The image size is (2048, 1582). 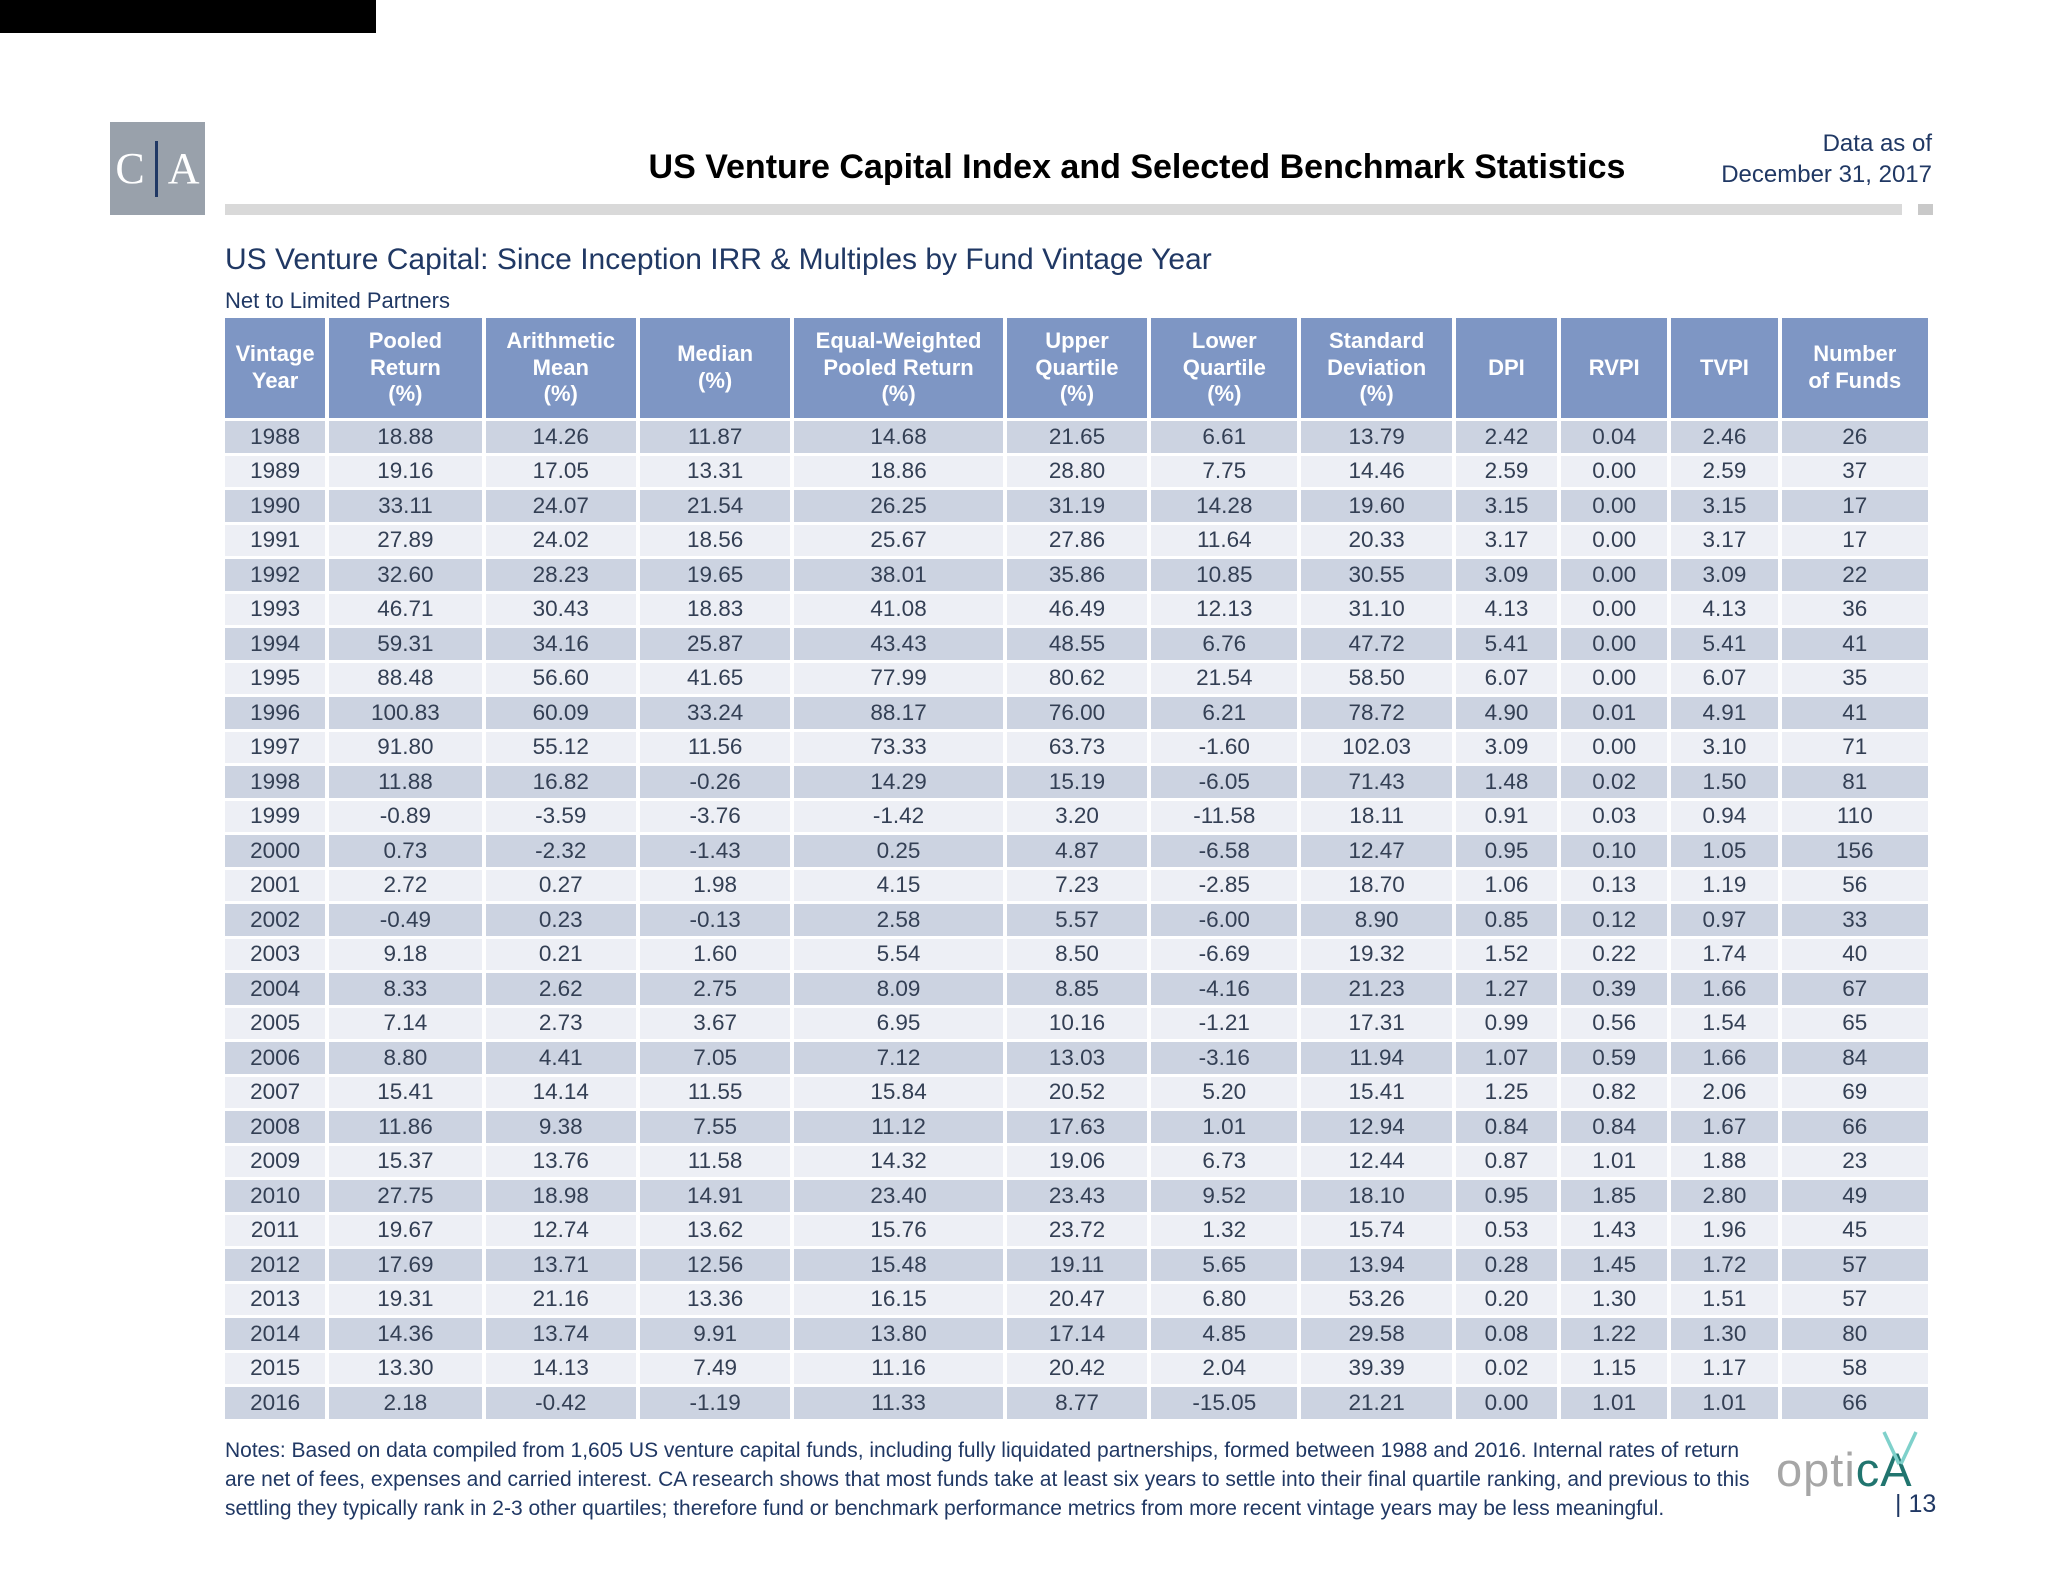 I want to click on header-divider, so click(x=1063, y=209).